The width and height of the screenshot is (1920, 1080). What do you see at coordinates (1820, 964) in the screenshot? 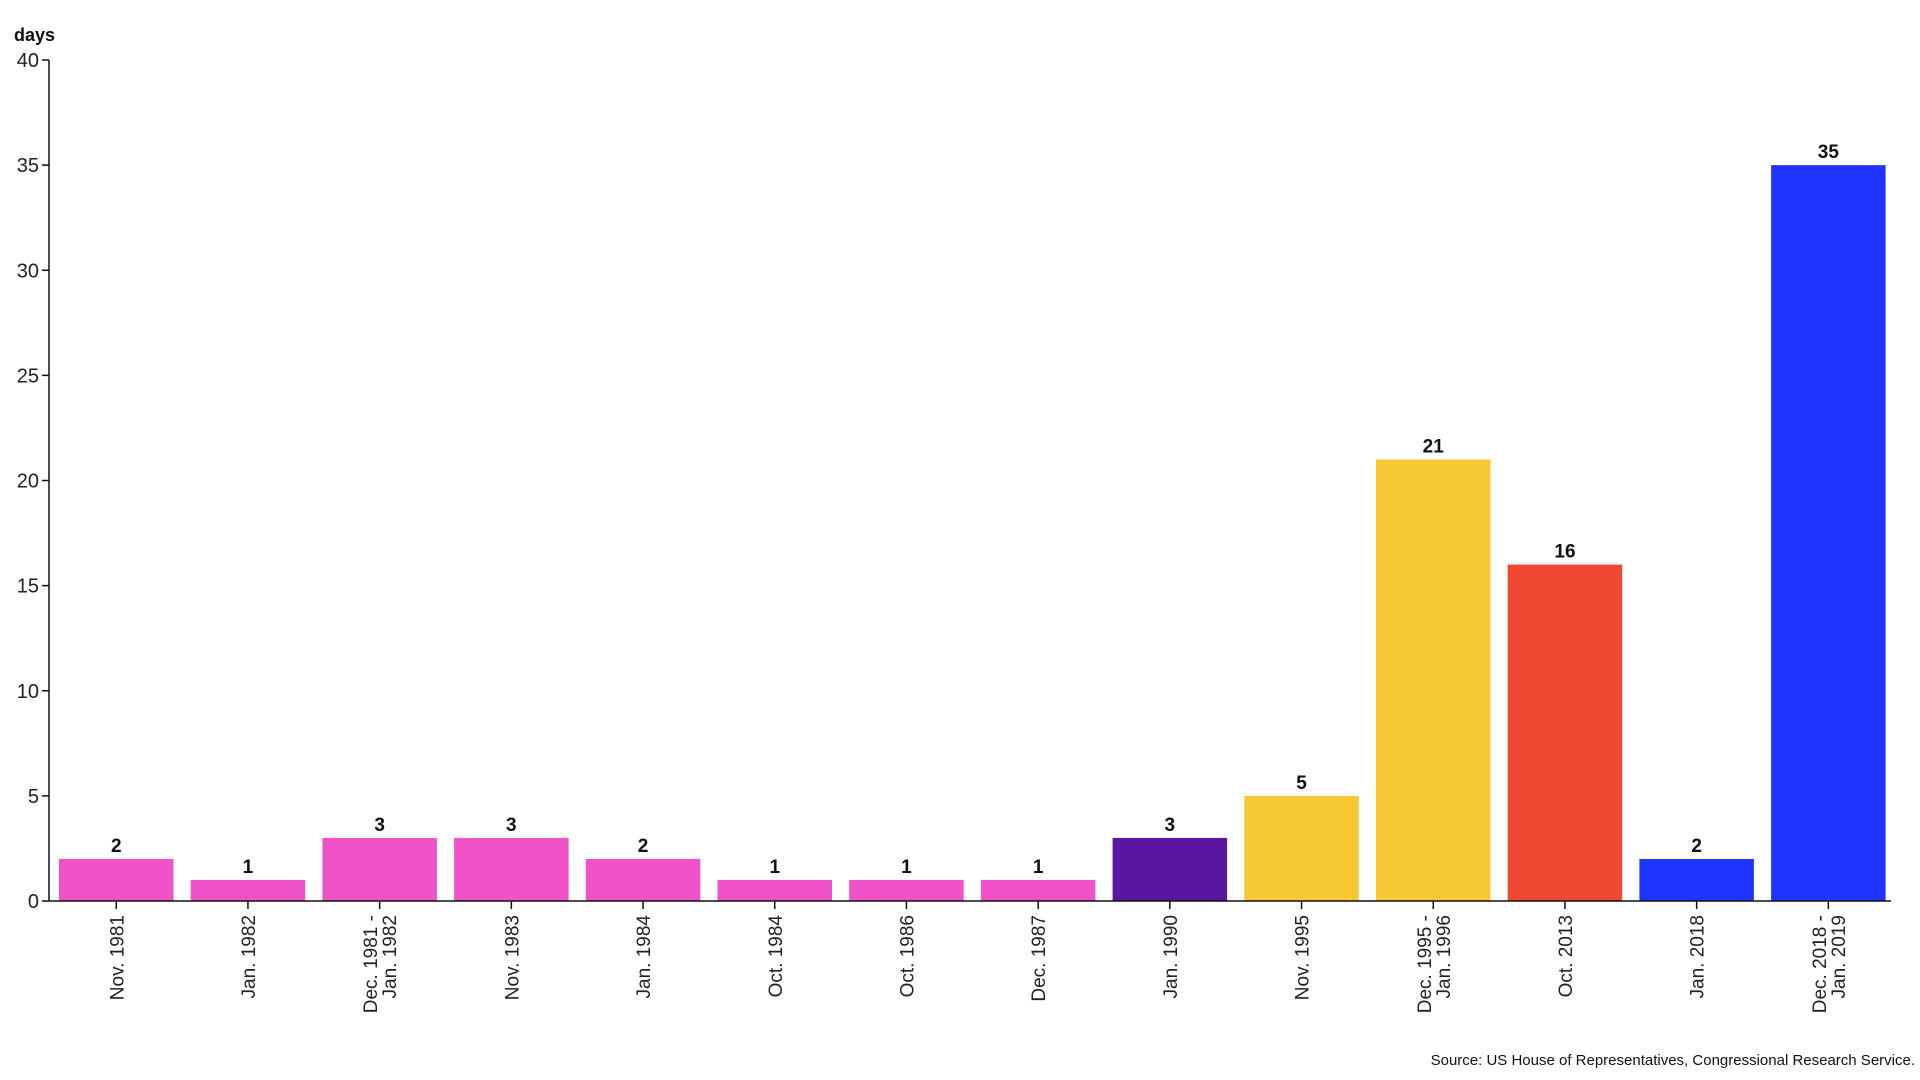
I see `x-tick-label: Dec. 2018 -` at bounding box center [1820, 964].